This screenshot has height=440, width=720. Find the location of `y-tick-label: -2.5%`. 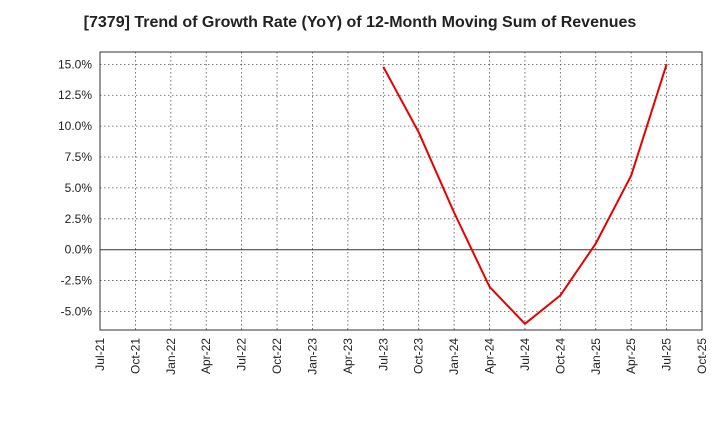

y-tick-label: -2.5% is located at coordinates (77, 281).